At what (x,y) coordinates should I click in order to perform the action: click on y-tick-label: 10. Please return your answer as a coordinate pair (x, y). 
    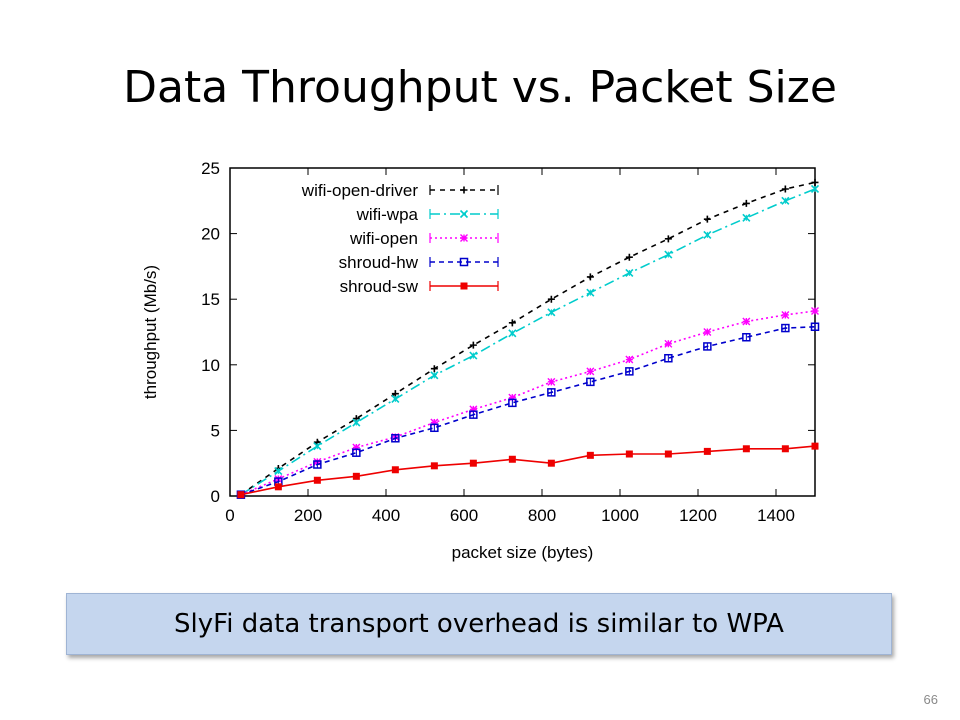
    Looking at the image, I should click on (210, 365).